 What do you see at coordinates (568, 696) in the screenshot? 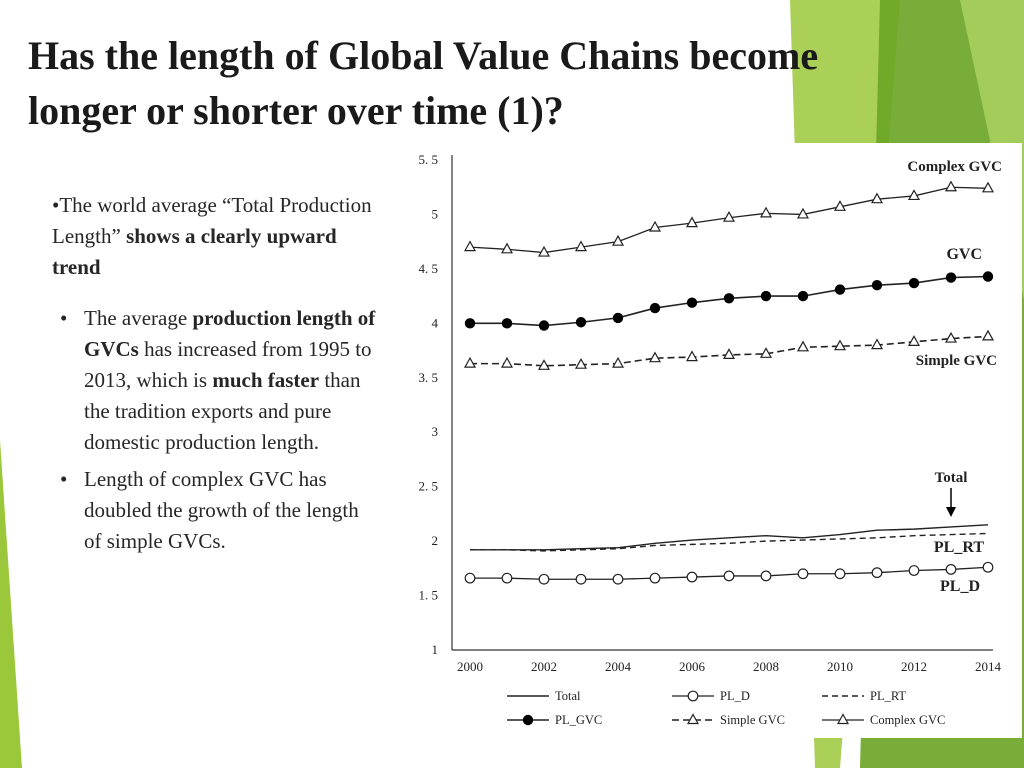
I see `legend-label-total: Total` at bounding box center [568, 696].